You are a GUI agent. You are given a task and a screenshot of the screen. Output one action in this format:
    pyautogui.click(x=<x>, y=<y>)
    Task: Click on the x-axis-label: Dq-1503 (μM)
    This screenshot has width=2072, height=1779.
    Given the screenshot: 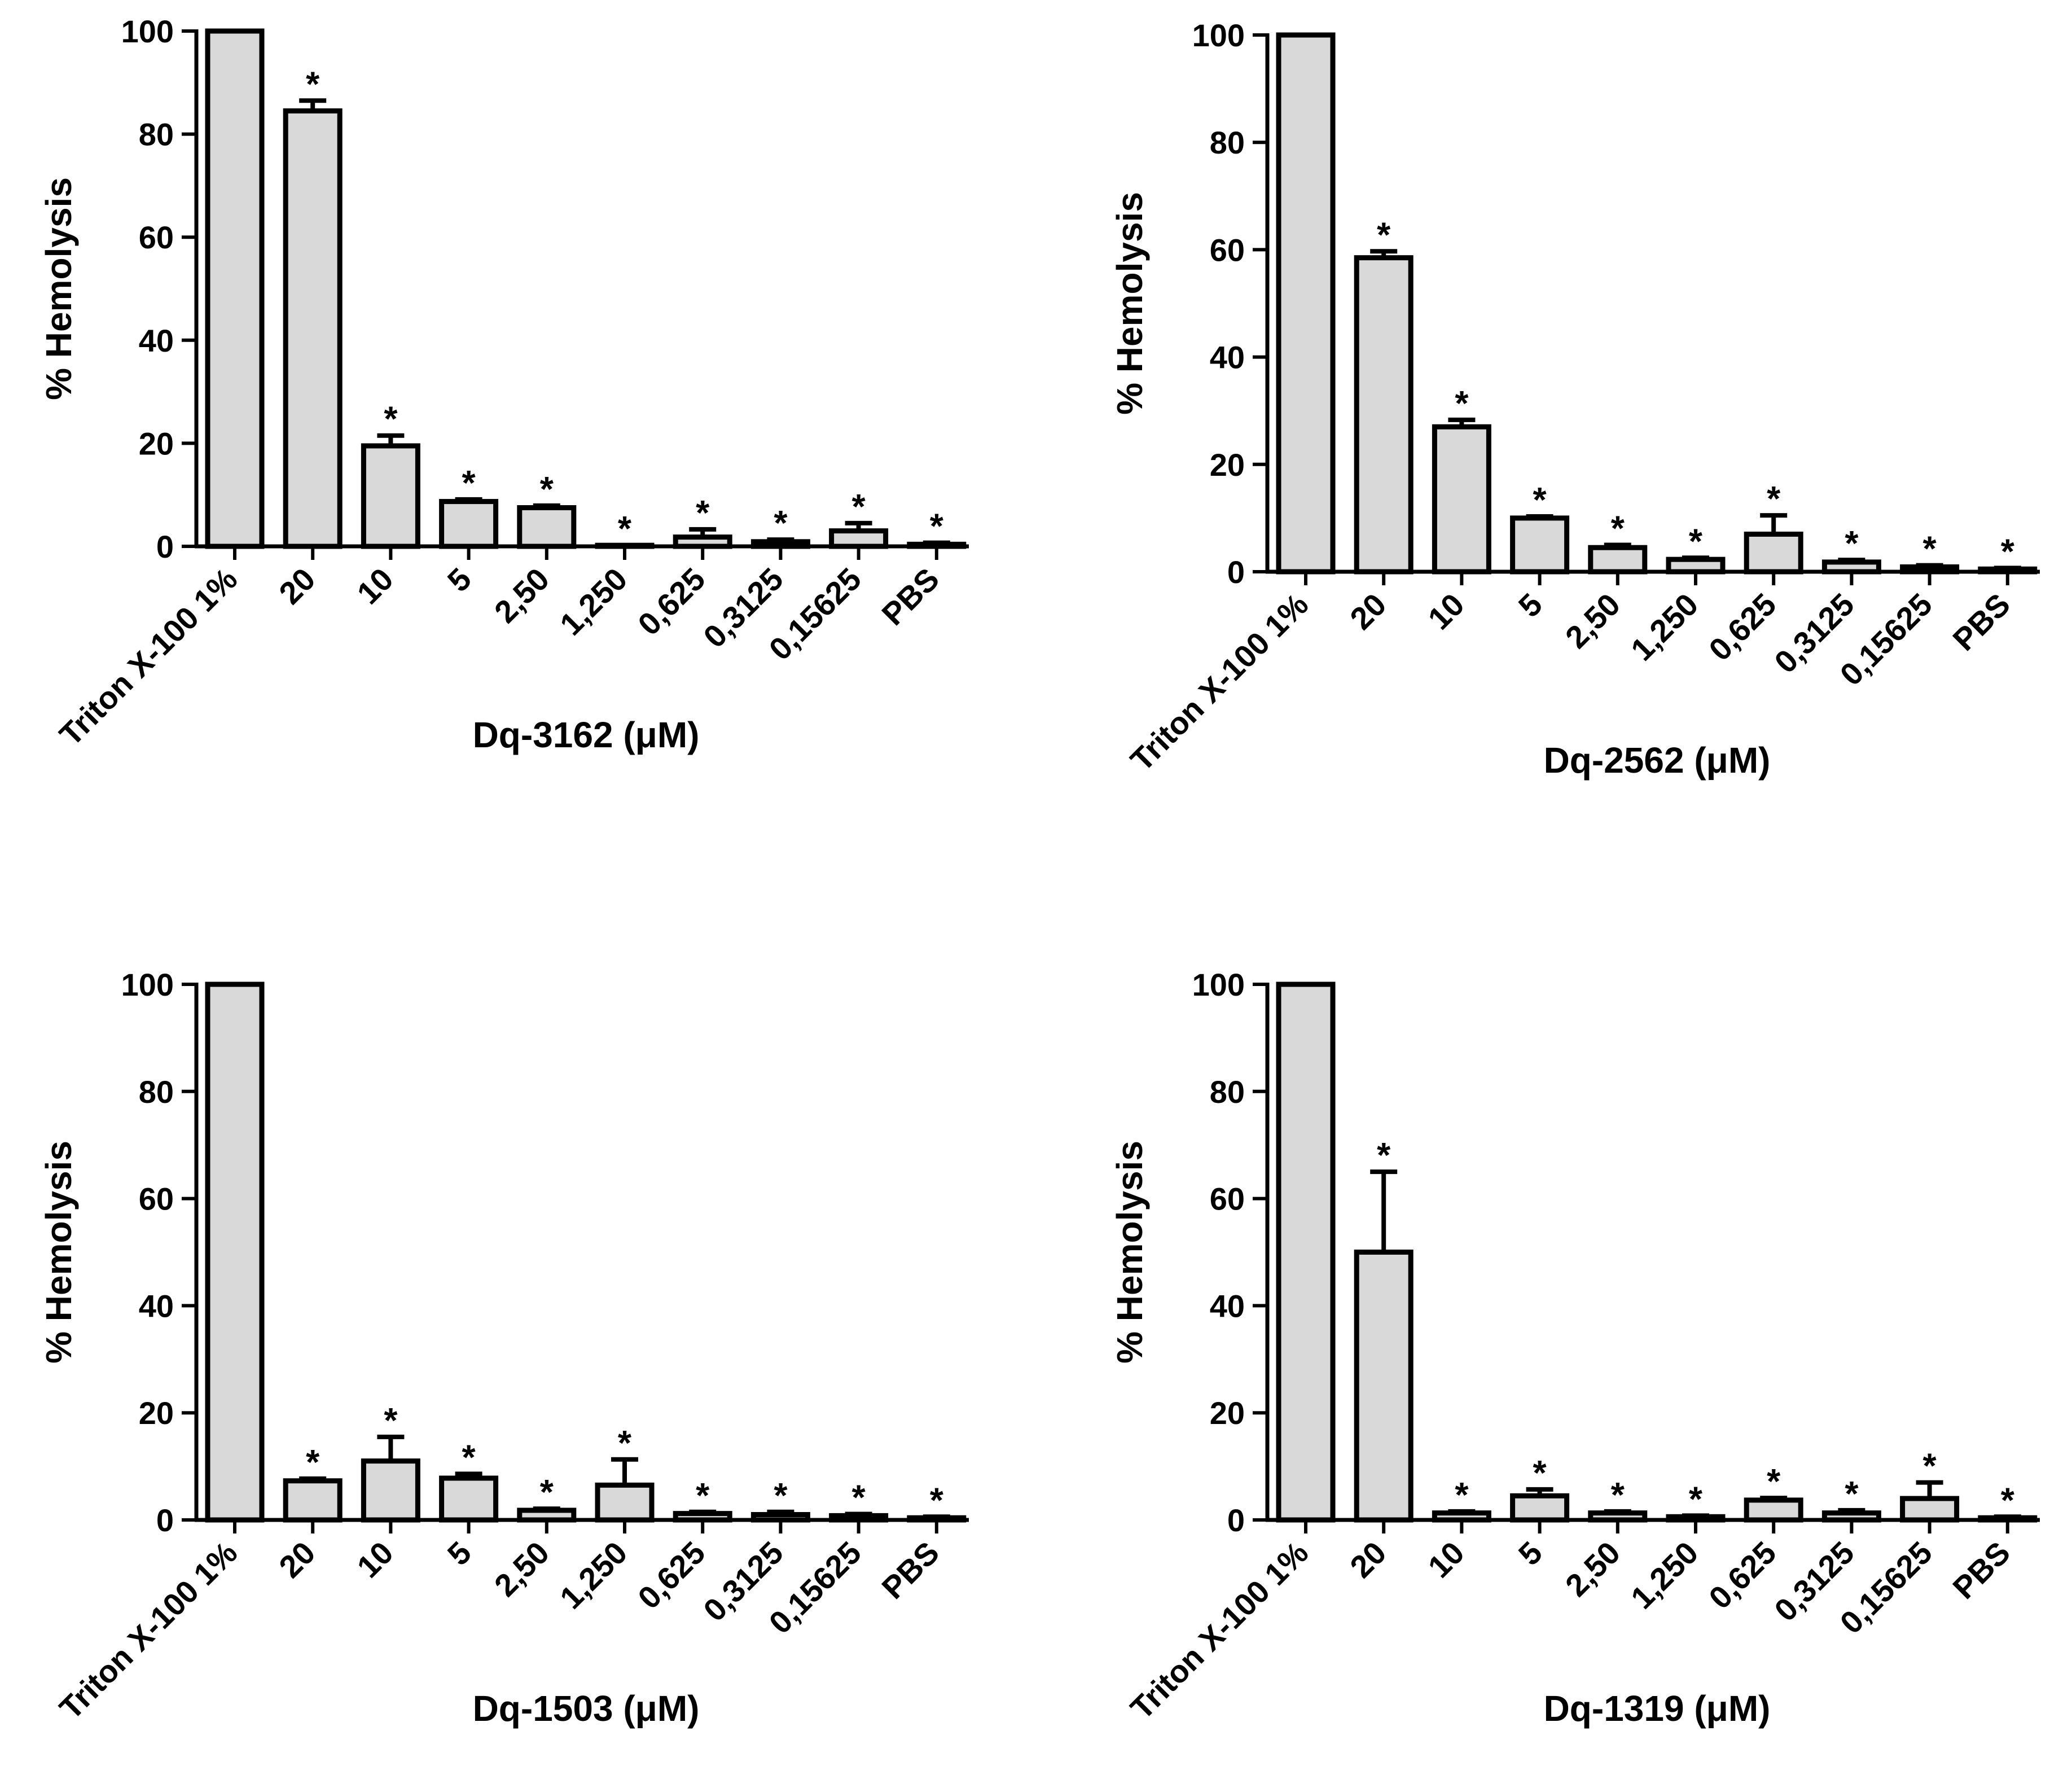 What is the action you would take?
    pyautogui.click(x=586, y=1709)
    